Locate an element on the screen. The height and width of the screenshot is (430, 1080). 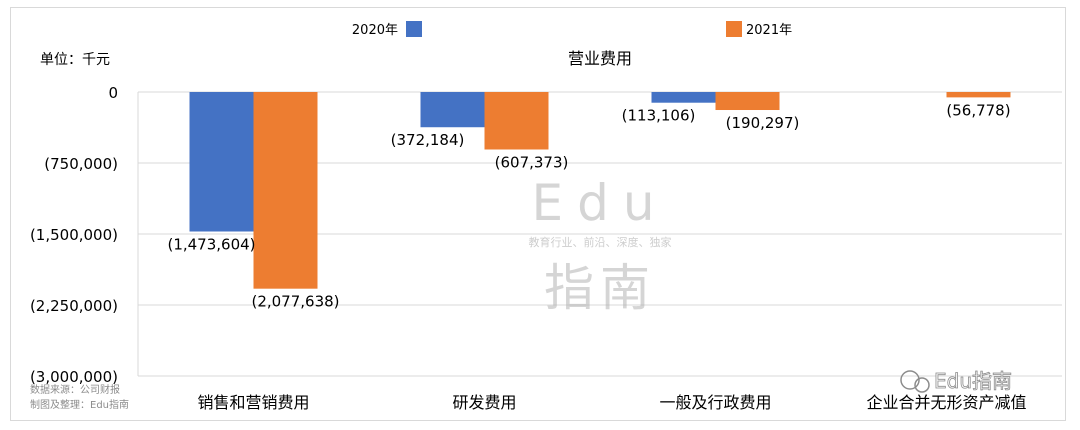
data-label: (607,373) is located at coordinates (532, 162).